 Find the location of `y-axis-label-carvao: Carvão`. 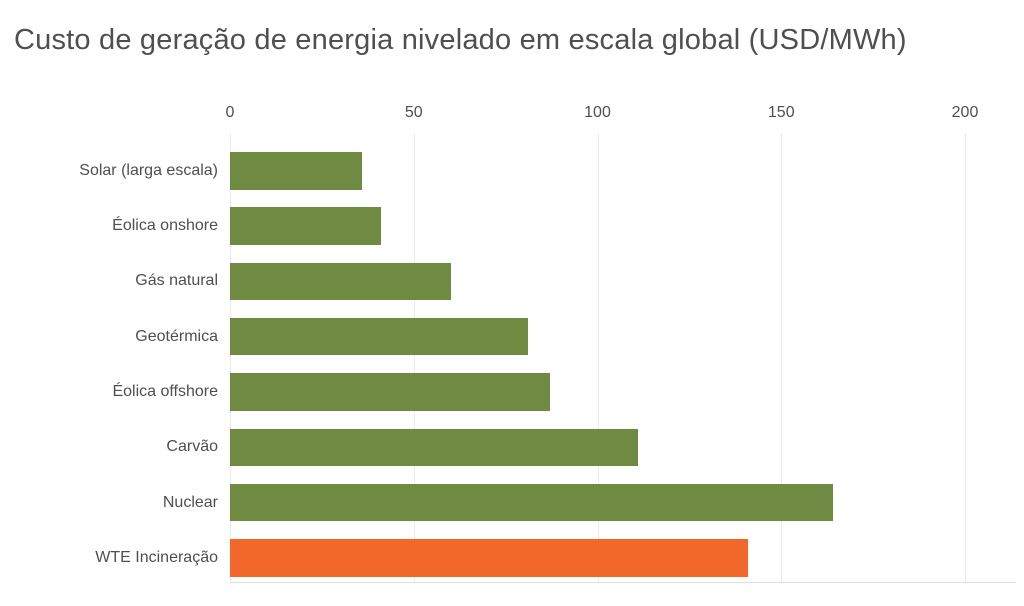

y-axis-label-carvao: Carvão is located at coordinates (192, 447).